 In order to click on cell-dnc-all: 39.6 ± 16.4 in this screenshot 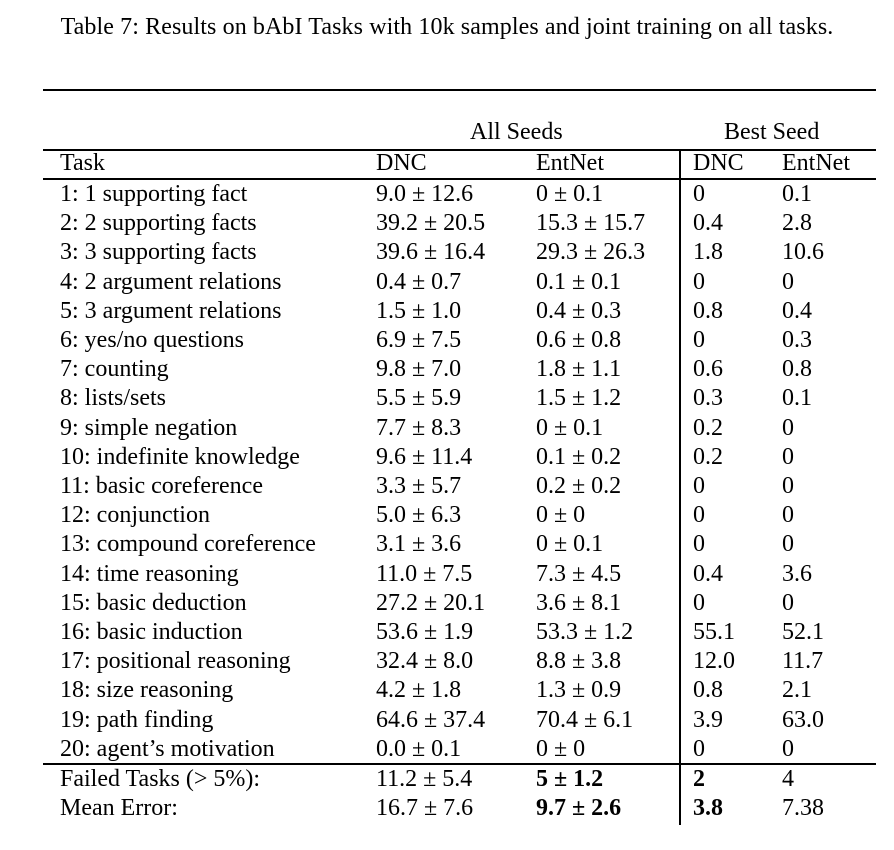, I will do `click(431, 252)`.